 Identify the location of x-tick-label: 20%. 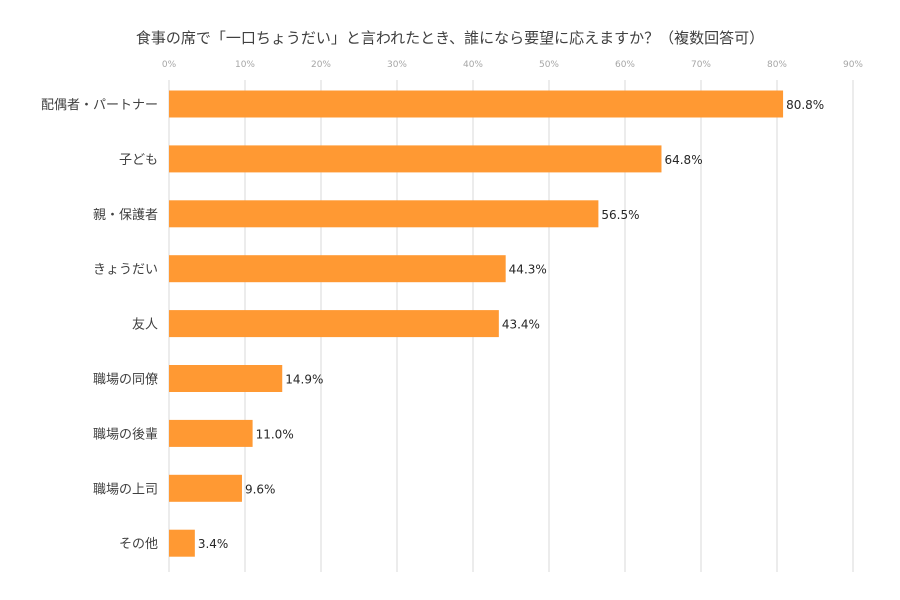
(321, 65).